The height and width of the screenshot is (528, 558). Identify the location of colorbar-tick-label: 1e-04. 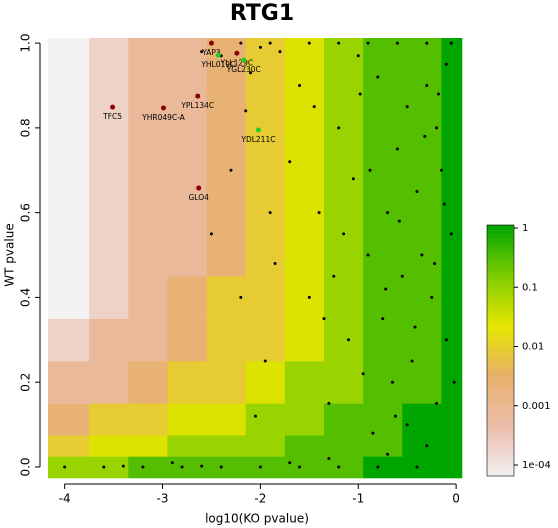
(536, 465).